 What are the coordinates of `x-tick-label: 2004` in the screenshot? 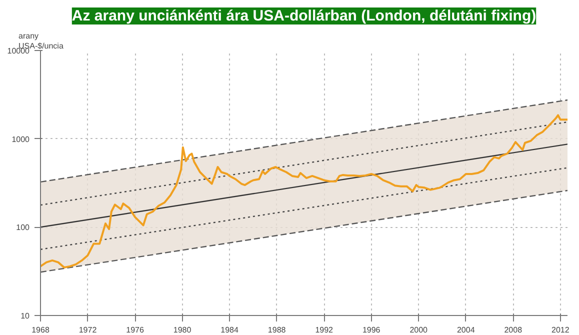 It's located at (466, 330).